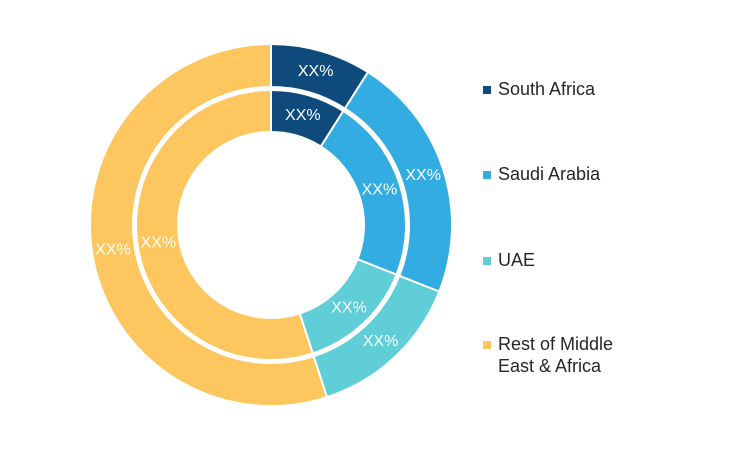 The image size is (751, 451). I want to click on legend-label-rest-of-mea: Rest of Middle East & Africa, so click(556, 355).